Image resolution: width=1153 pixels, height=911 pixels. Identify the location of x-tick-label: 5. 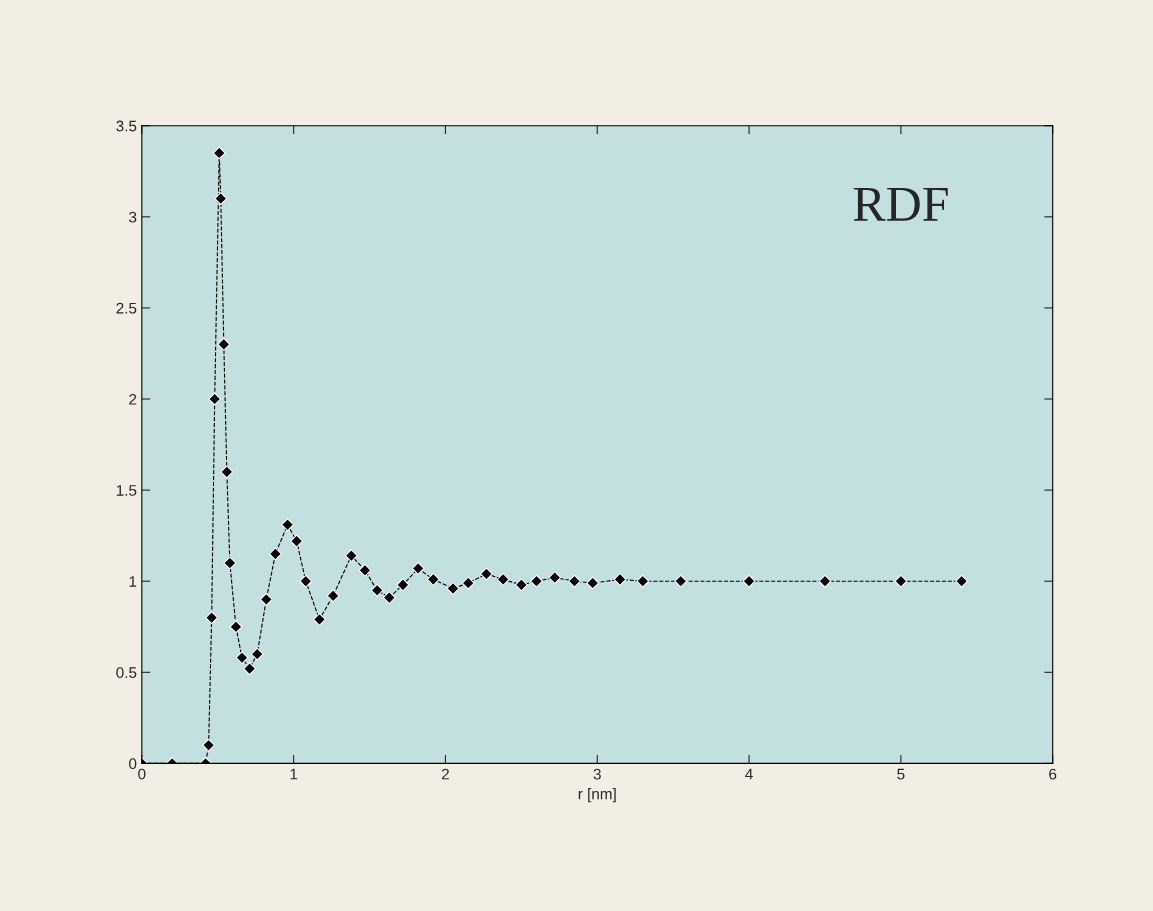
(901, 774).